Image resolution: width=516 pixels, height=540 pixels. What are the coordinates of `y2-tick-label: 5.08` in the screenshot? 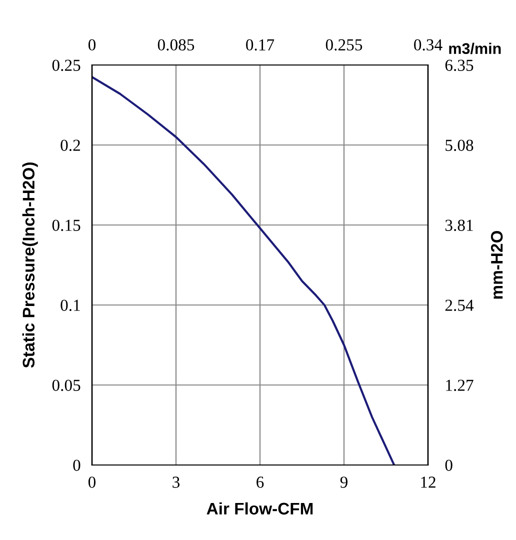 It's located at (460, 146).